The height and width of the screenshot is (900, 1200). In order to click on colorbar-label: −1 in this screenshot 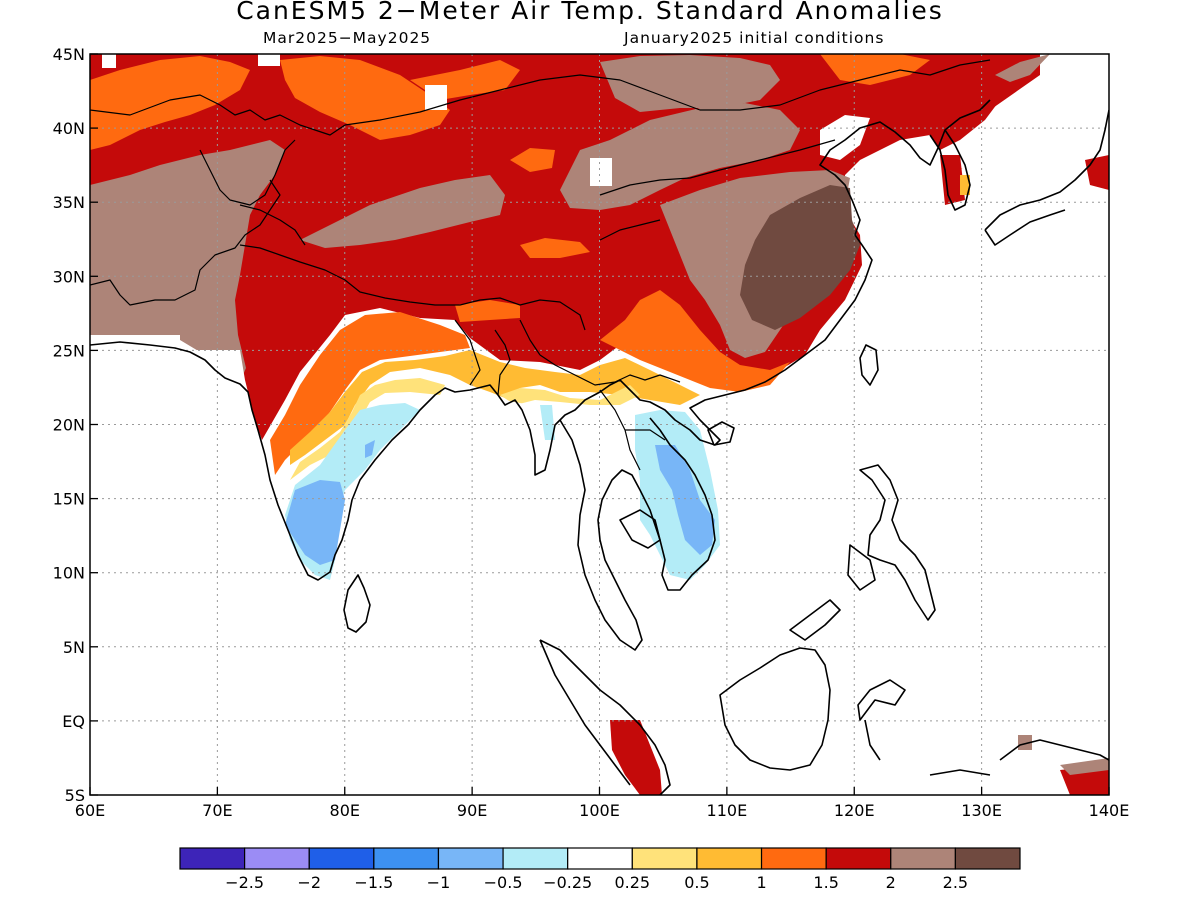, I will do `click(439, 882)`.